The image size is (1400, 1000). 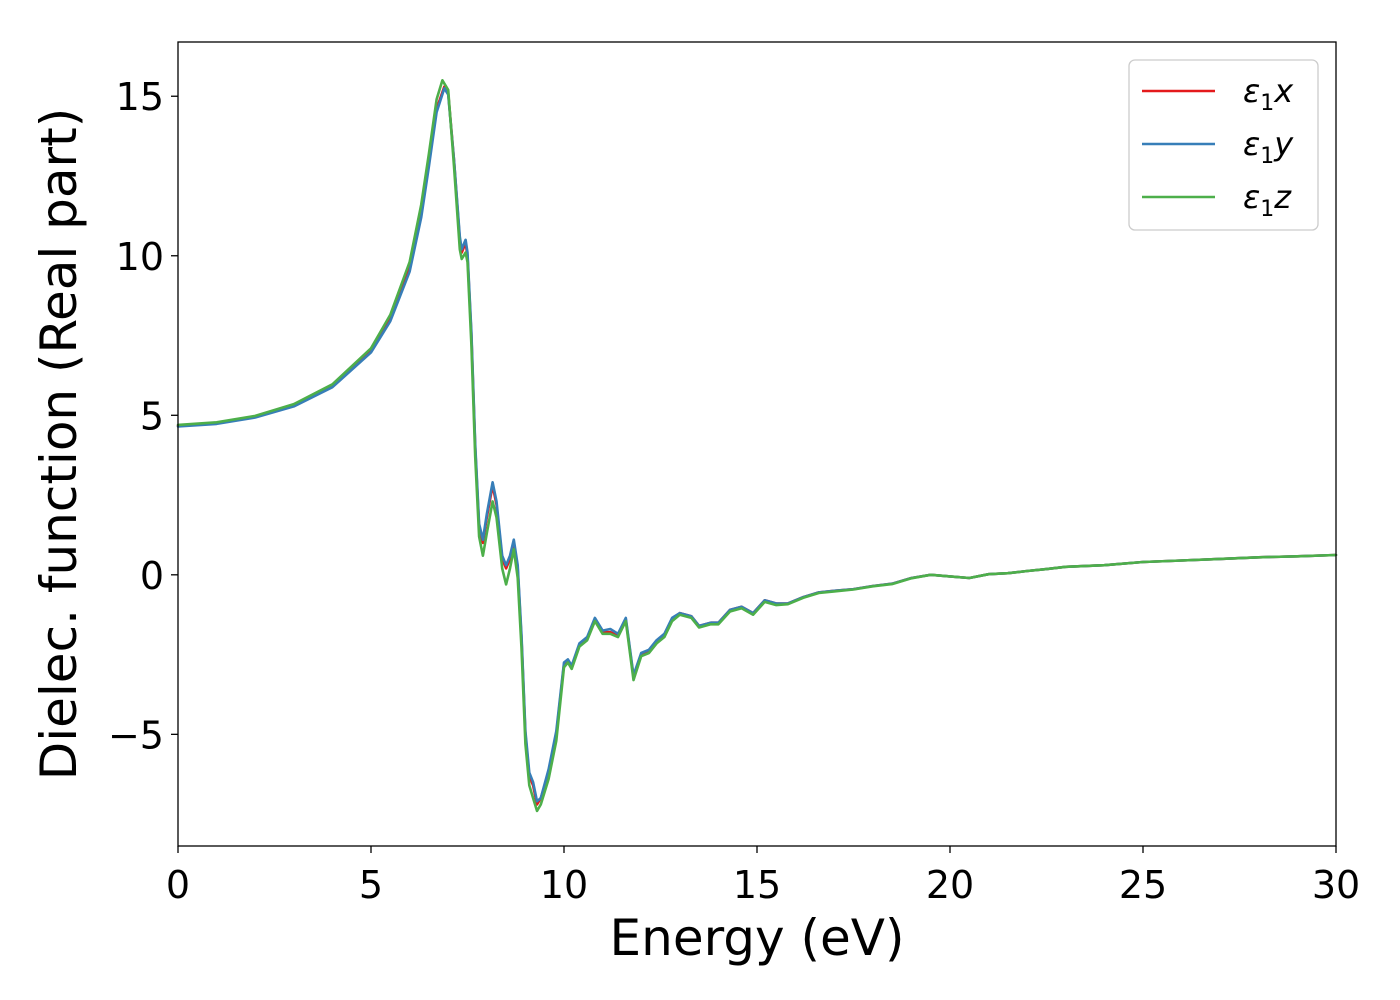 I want to click on x-tick-label: 5, so click(x=371, y=885).